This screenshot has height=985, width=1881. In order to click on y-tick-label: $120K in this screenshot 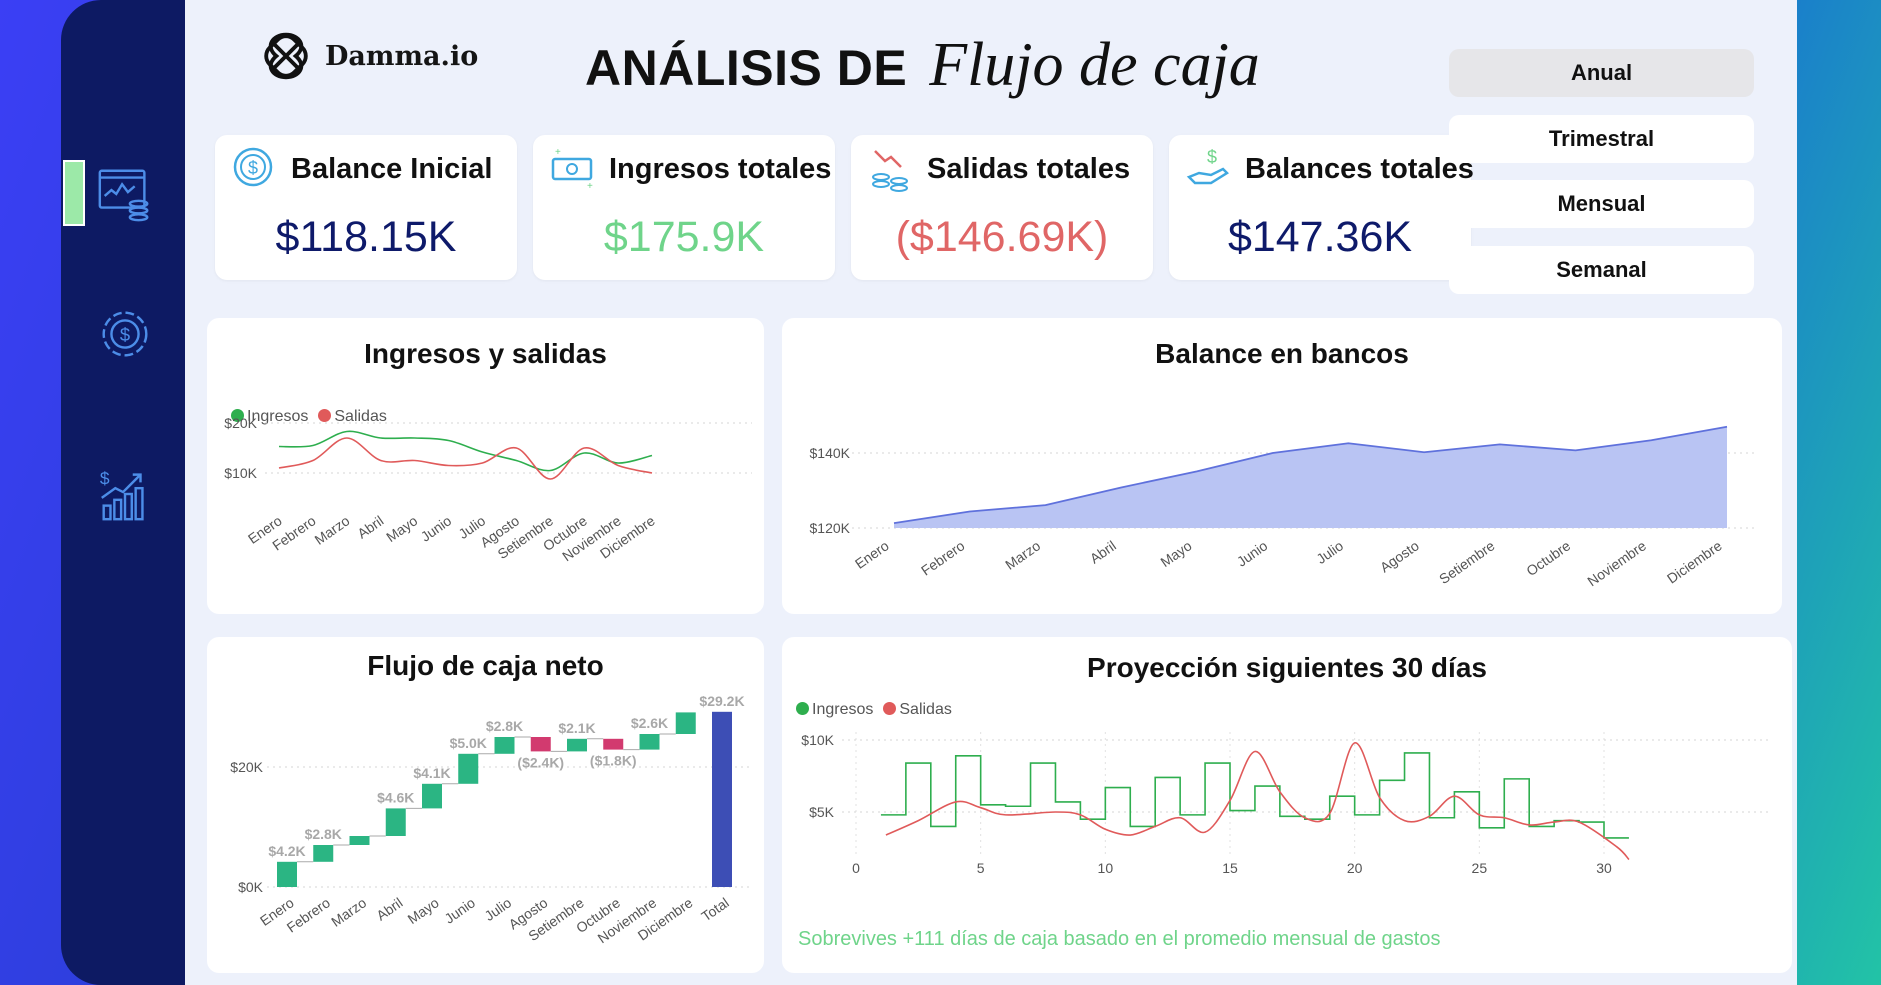, I will do `click(830, 528)`.